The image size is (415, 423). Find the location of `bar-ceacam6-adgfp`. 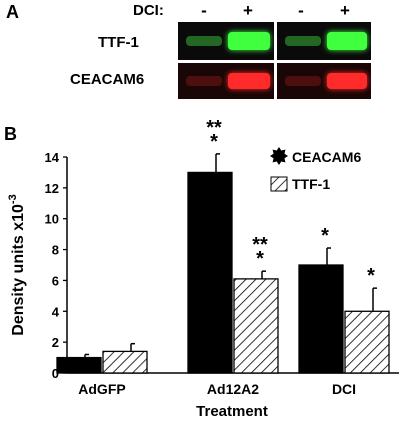

bar-ceacam6-adgfp is located at coordinates (79, 365).